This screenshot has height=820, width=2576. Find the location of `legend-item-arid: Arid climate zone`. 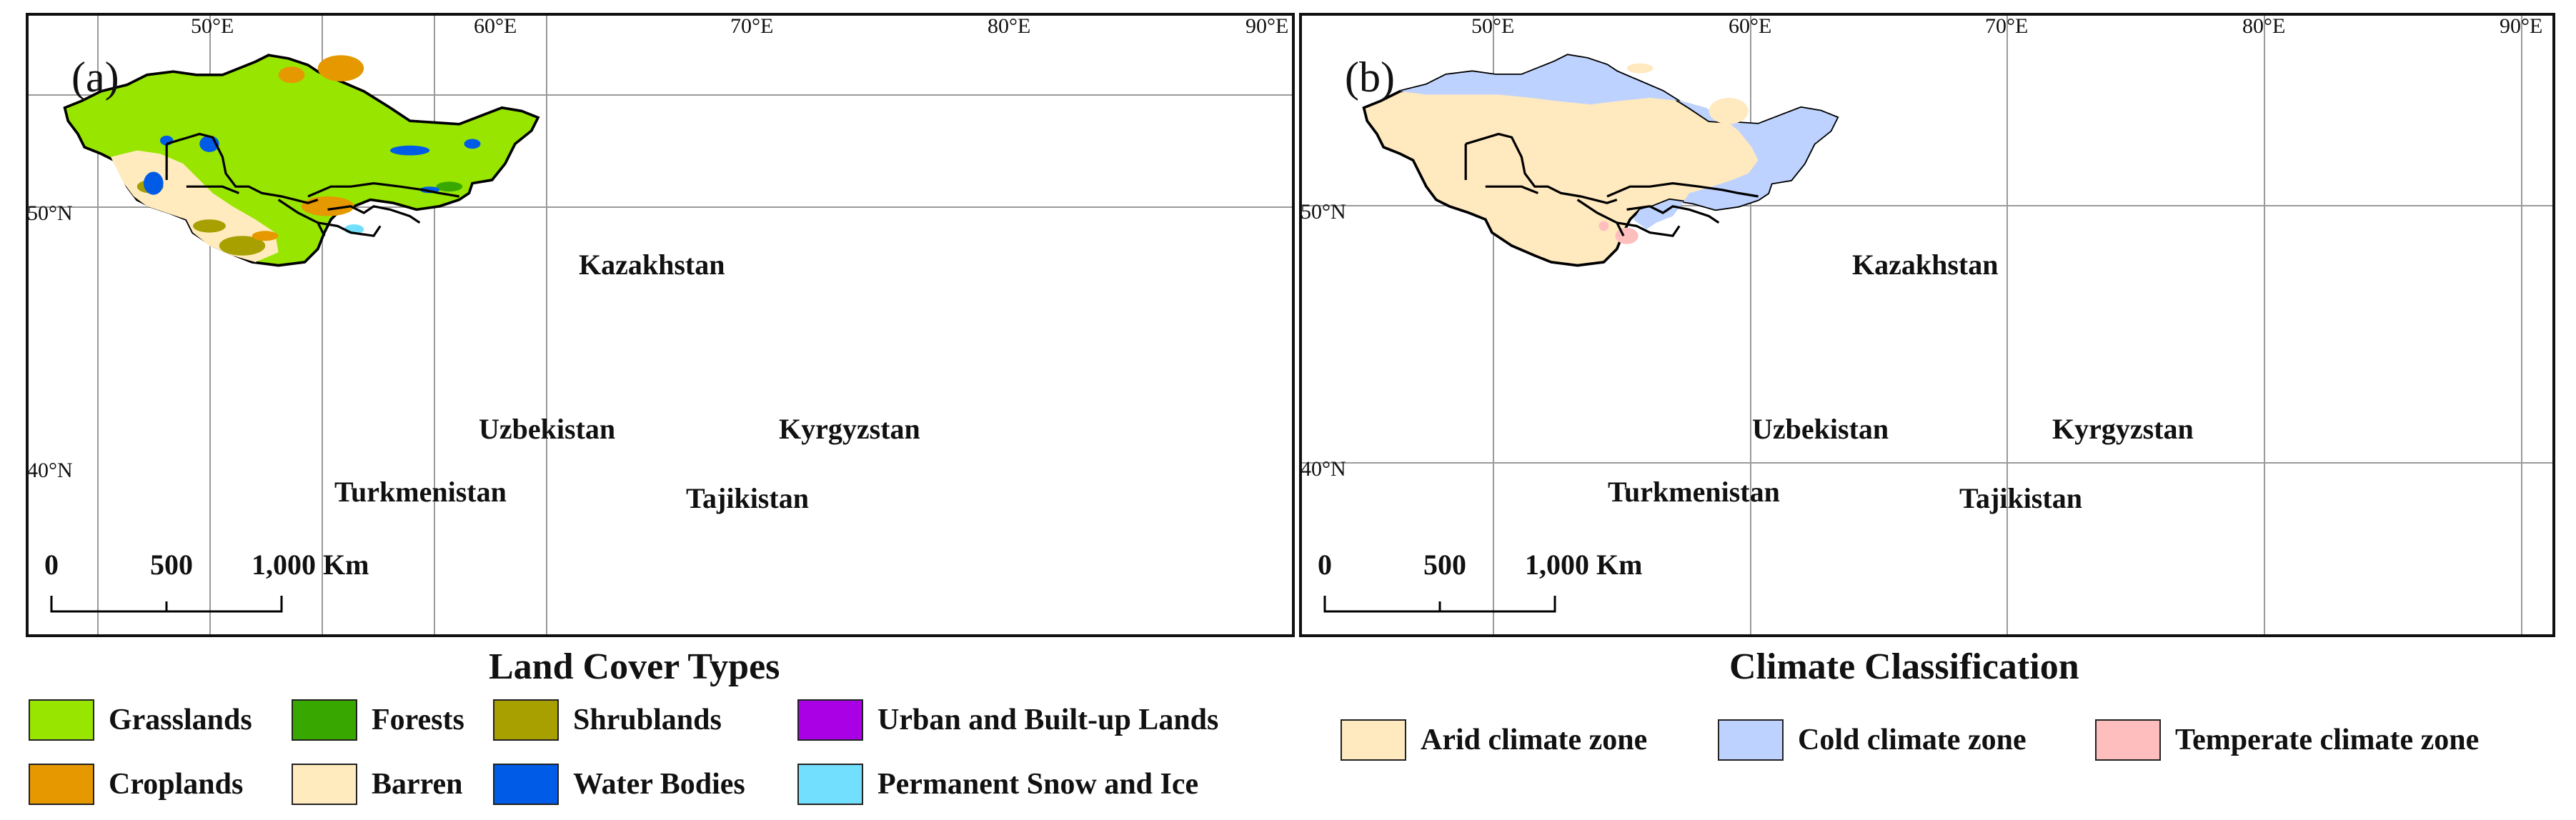

legend-item-arid: Arid climate zone is located at coordinates (1494, 740).